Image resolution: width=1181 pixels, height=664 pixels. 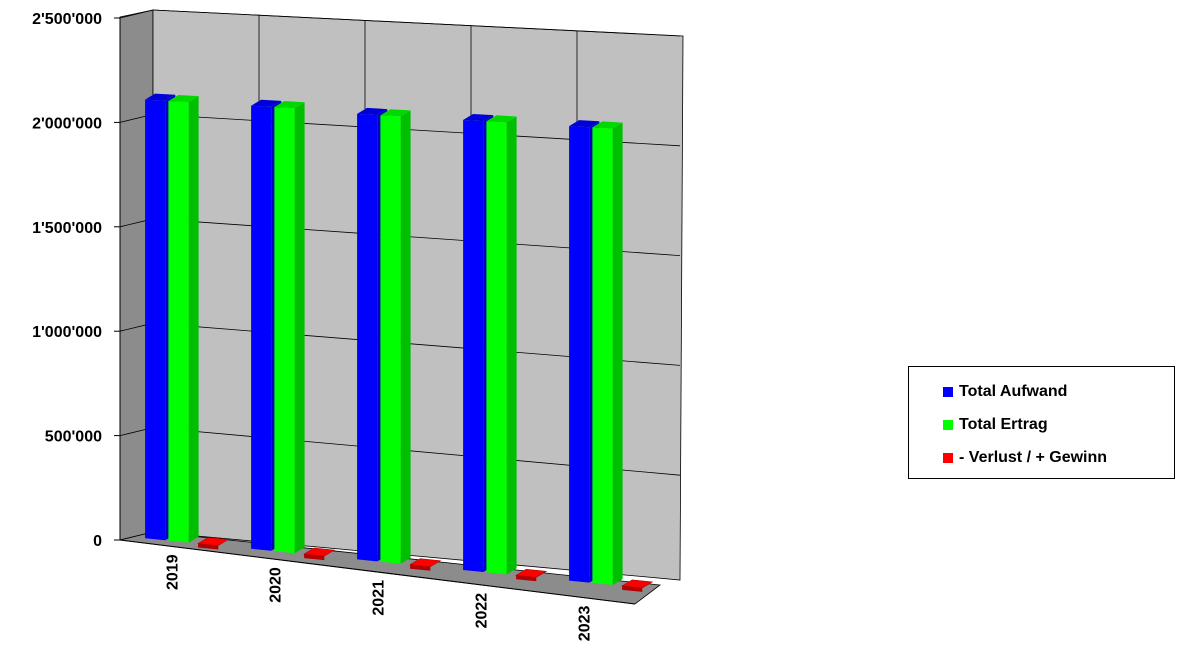 What do you see at coordinates (482, 611) in the screenshot?
I see `x-tick-label: 2022` at bounding box center [482, 611].